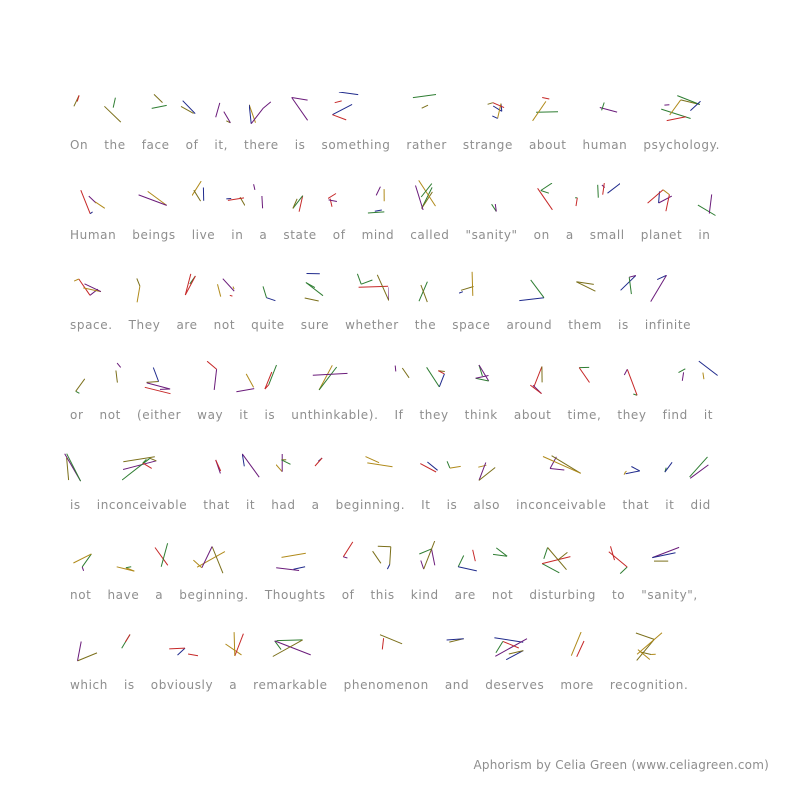 This screenshot has width=800, height=800. Describe the element at coordinates (430, 235) in the screenshot. I see `word: called` at that location.